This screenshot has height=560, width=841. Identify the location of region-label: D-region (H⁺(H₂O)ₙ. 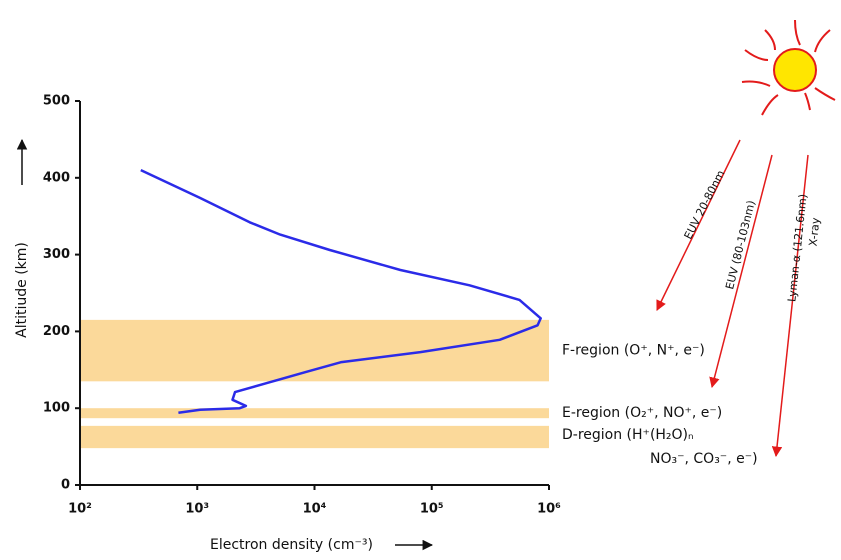
(628, 435).